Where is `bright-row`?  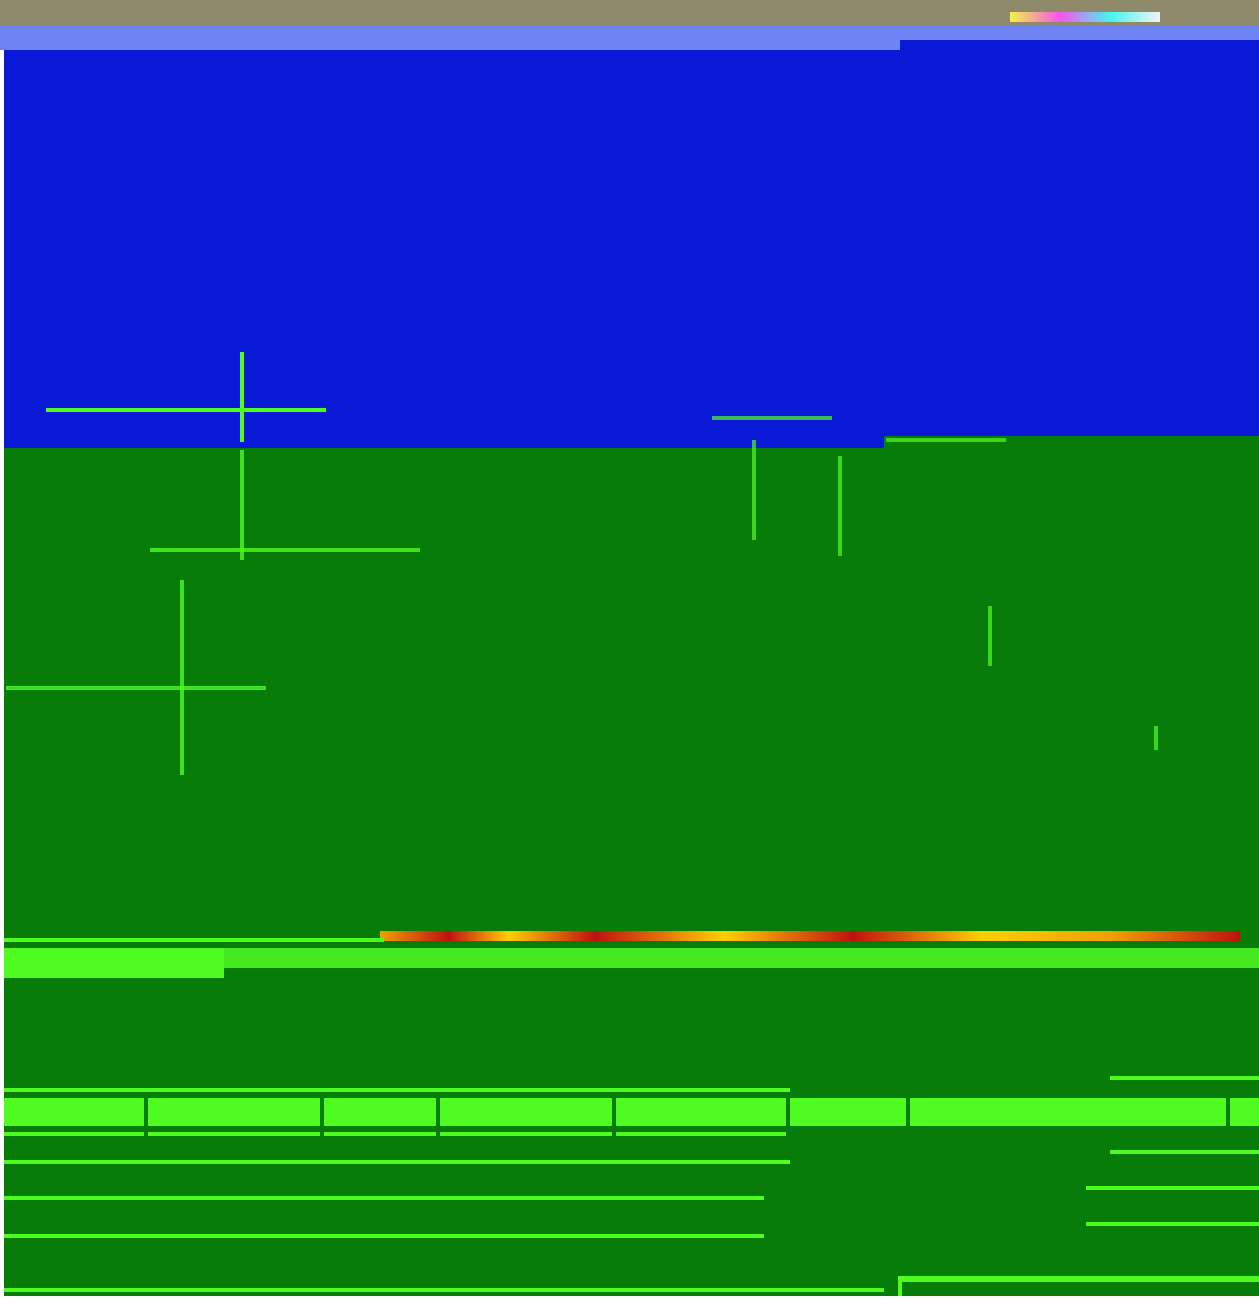 bright-row is located at coordinates (631, 1112).